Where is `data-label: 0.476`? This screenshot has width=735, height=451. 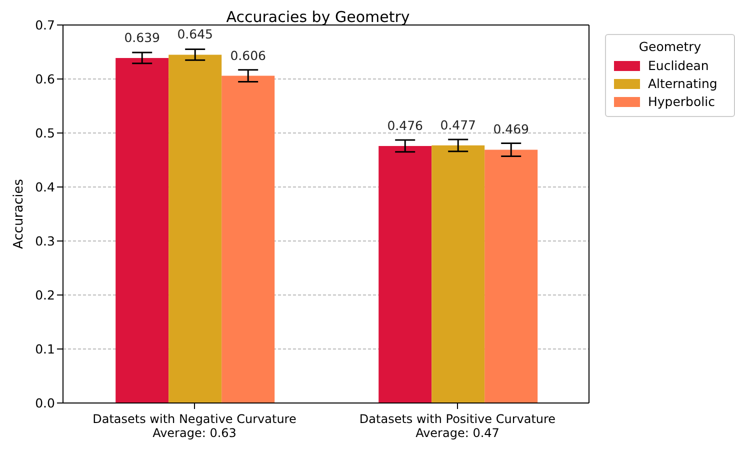 data-label: 0.476 is located at coordinates (405, 125).